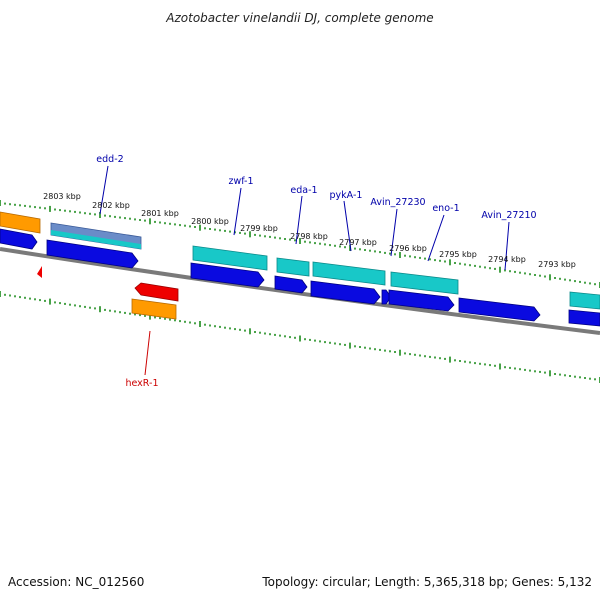 Image resolution: width=600 pixels, height=600 pixels. Describe the element at coordinates (230, 258) in the screenshot. I see `zwf-1-cds` at that location.